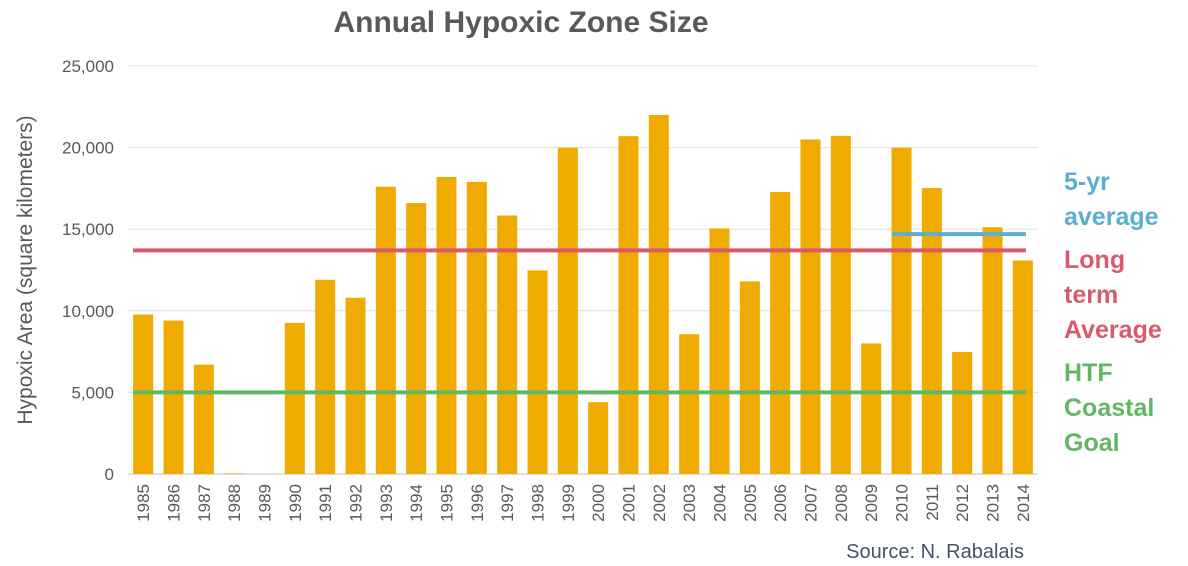 The height and width of the screenshot is (566, 1188). What do you see at coordinates (1091, 295) in the screenshot?
I see `reference-label: term` at bounding box center [1091, 295].